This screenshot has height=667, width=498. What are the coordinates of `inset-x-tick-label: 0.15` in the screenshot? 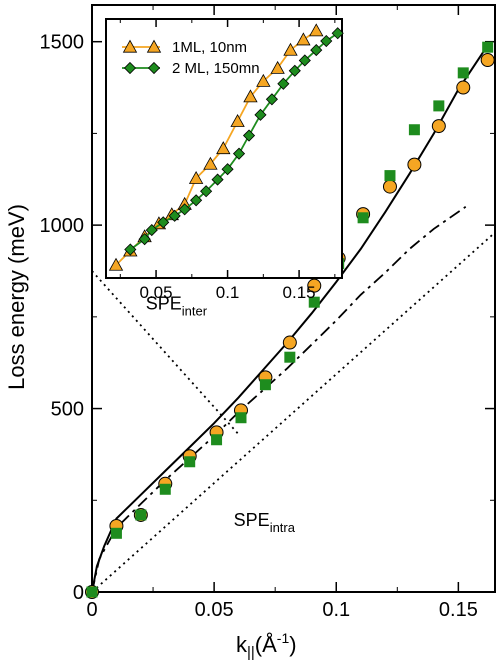 It's located at (299, 292).